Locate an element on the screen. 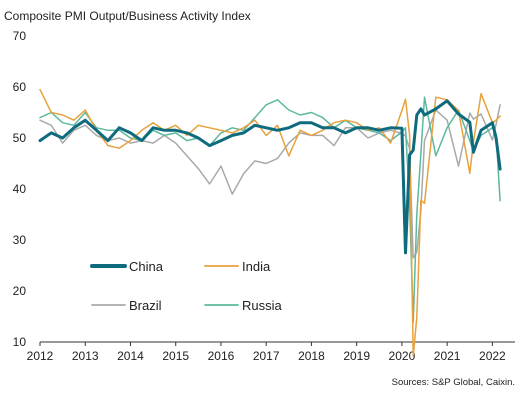 This screenshot has height=408, width=529. legend-label-india: India is located at coordinates (256, 266).